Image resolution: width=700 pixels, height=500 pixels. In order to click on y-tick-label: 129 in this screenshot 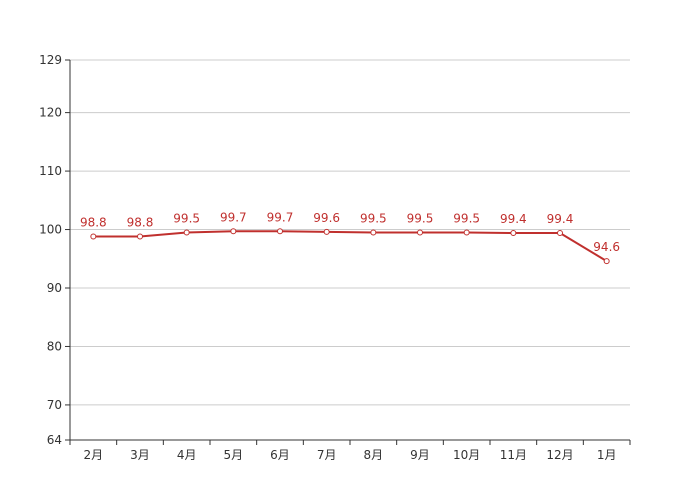, I will do `click(50, 60)`.